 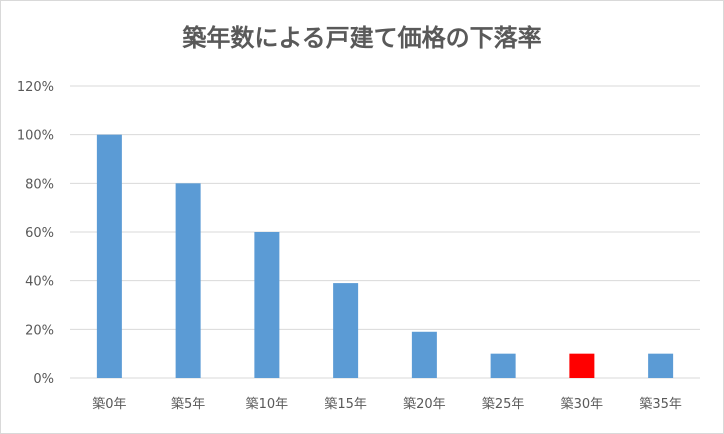 I want to click on y-tick-label: 80%, so click(x=39, y=184).